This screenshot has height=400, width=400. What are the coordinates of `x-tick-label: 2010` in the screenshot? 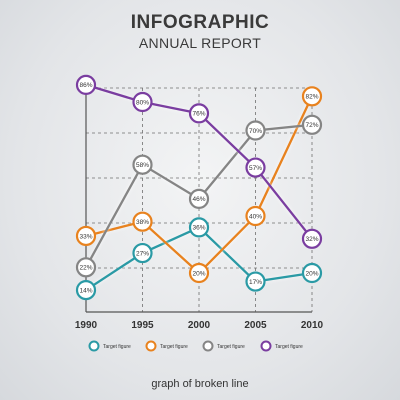 It's located at (312, 325).